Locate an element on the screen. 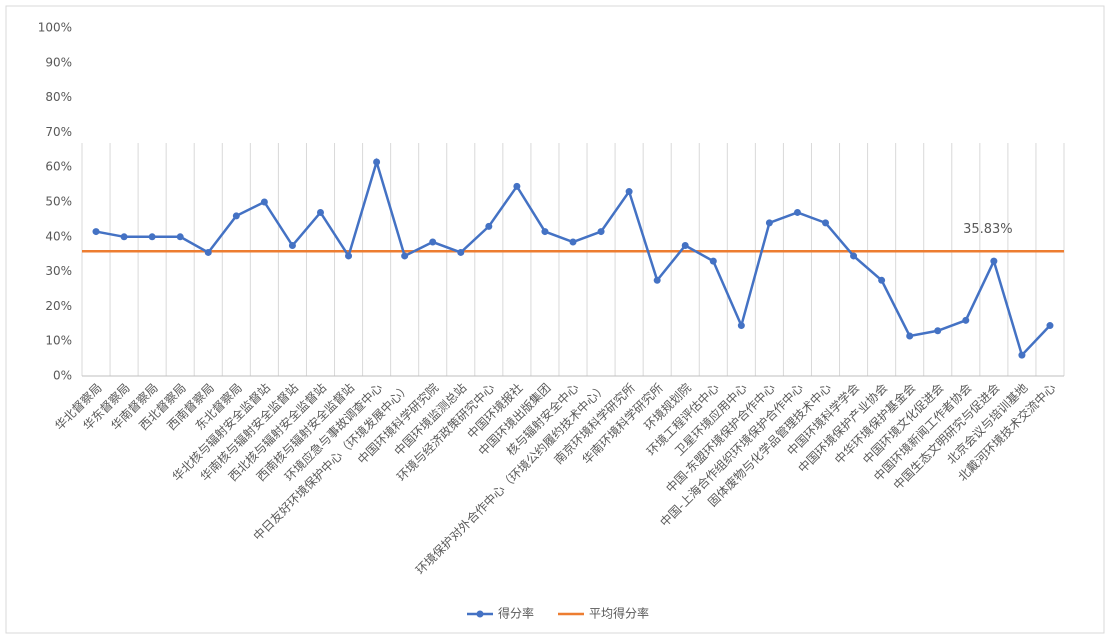 This screenshot has height=639, width=1110. y-tick-label: 90% is located at coordinates (58, 62).